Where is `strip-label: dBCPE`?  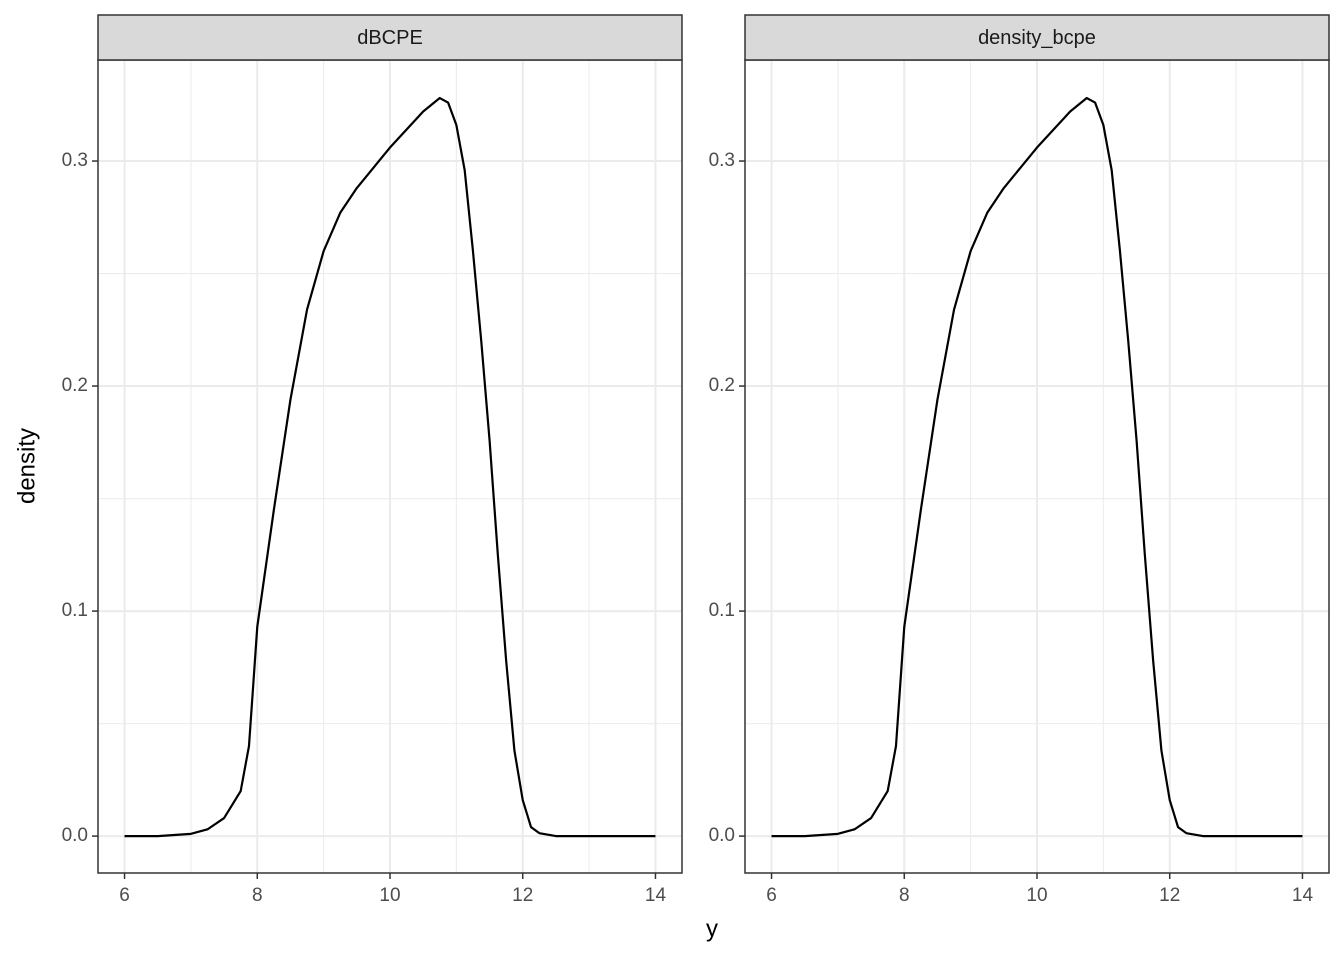
strip-label: dBCPE is located at coordinates (390, 38).